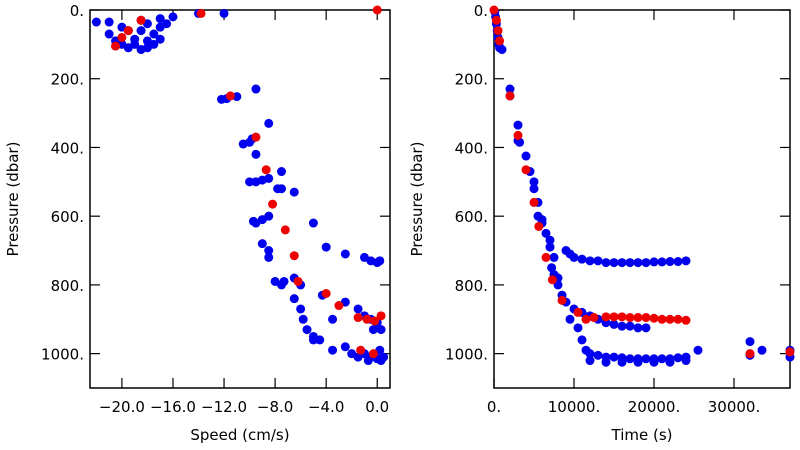  I want to click on x-tick-label: −8.0, so click(275, 407).